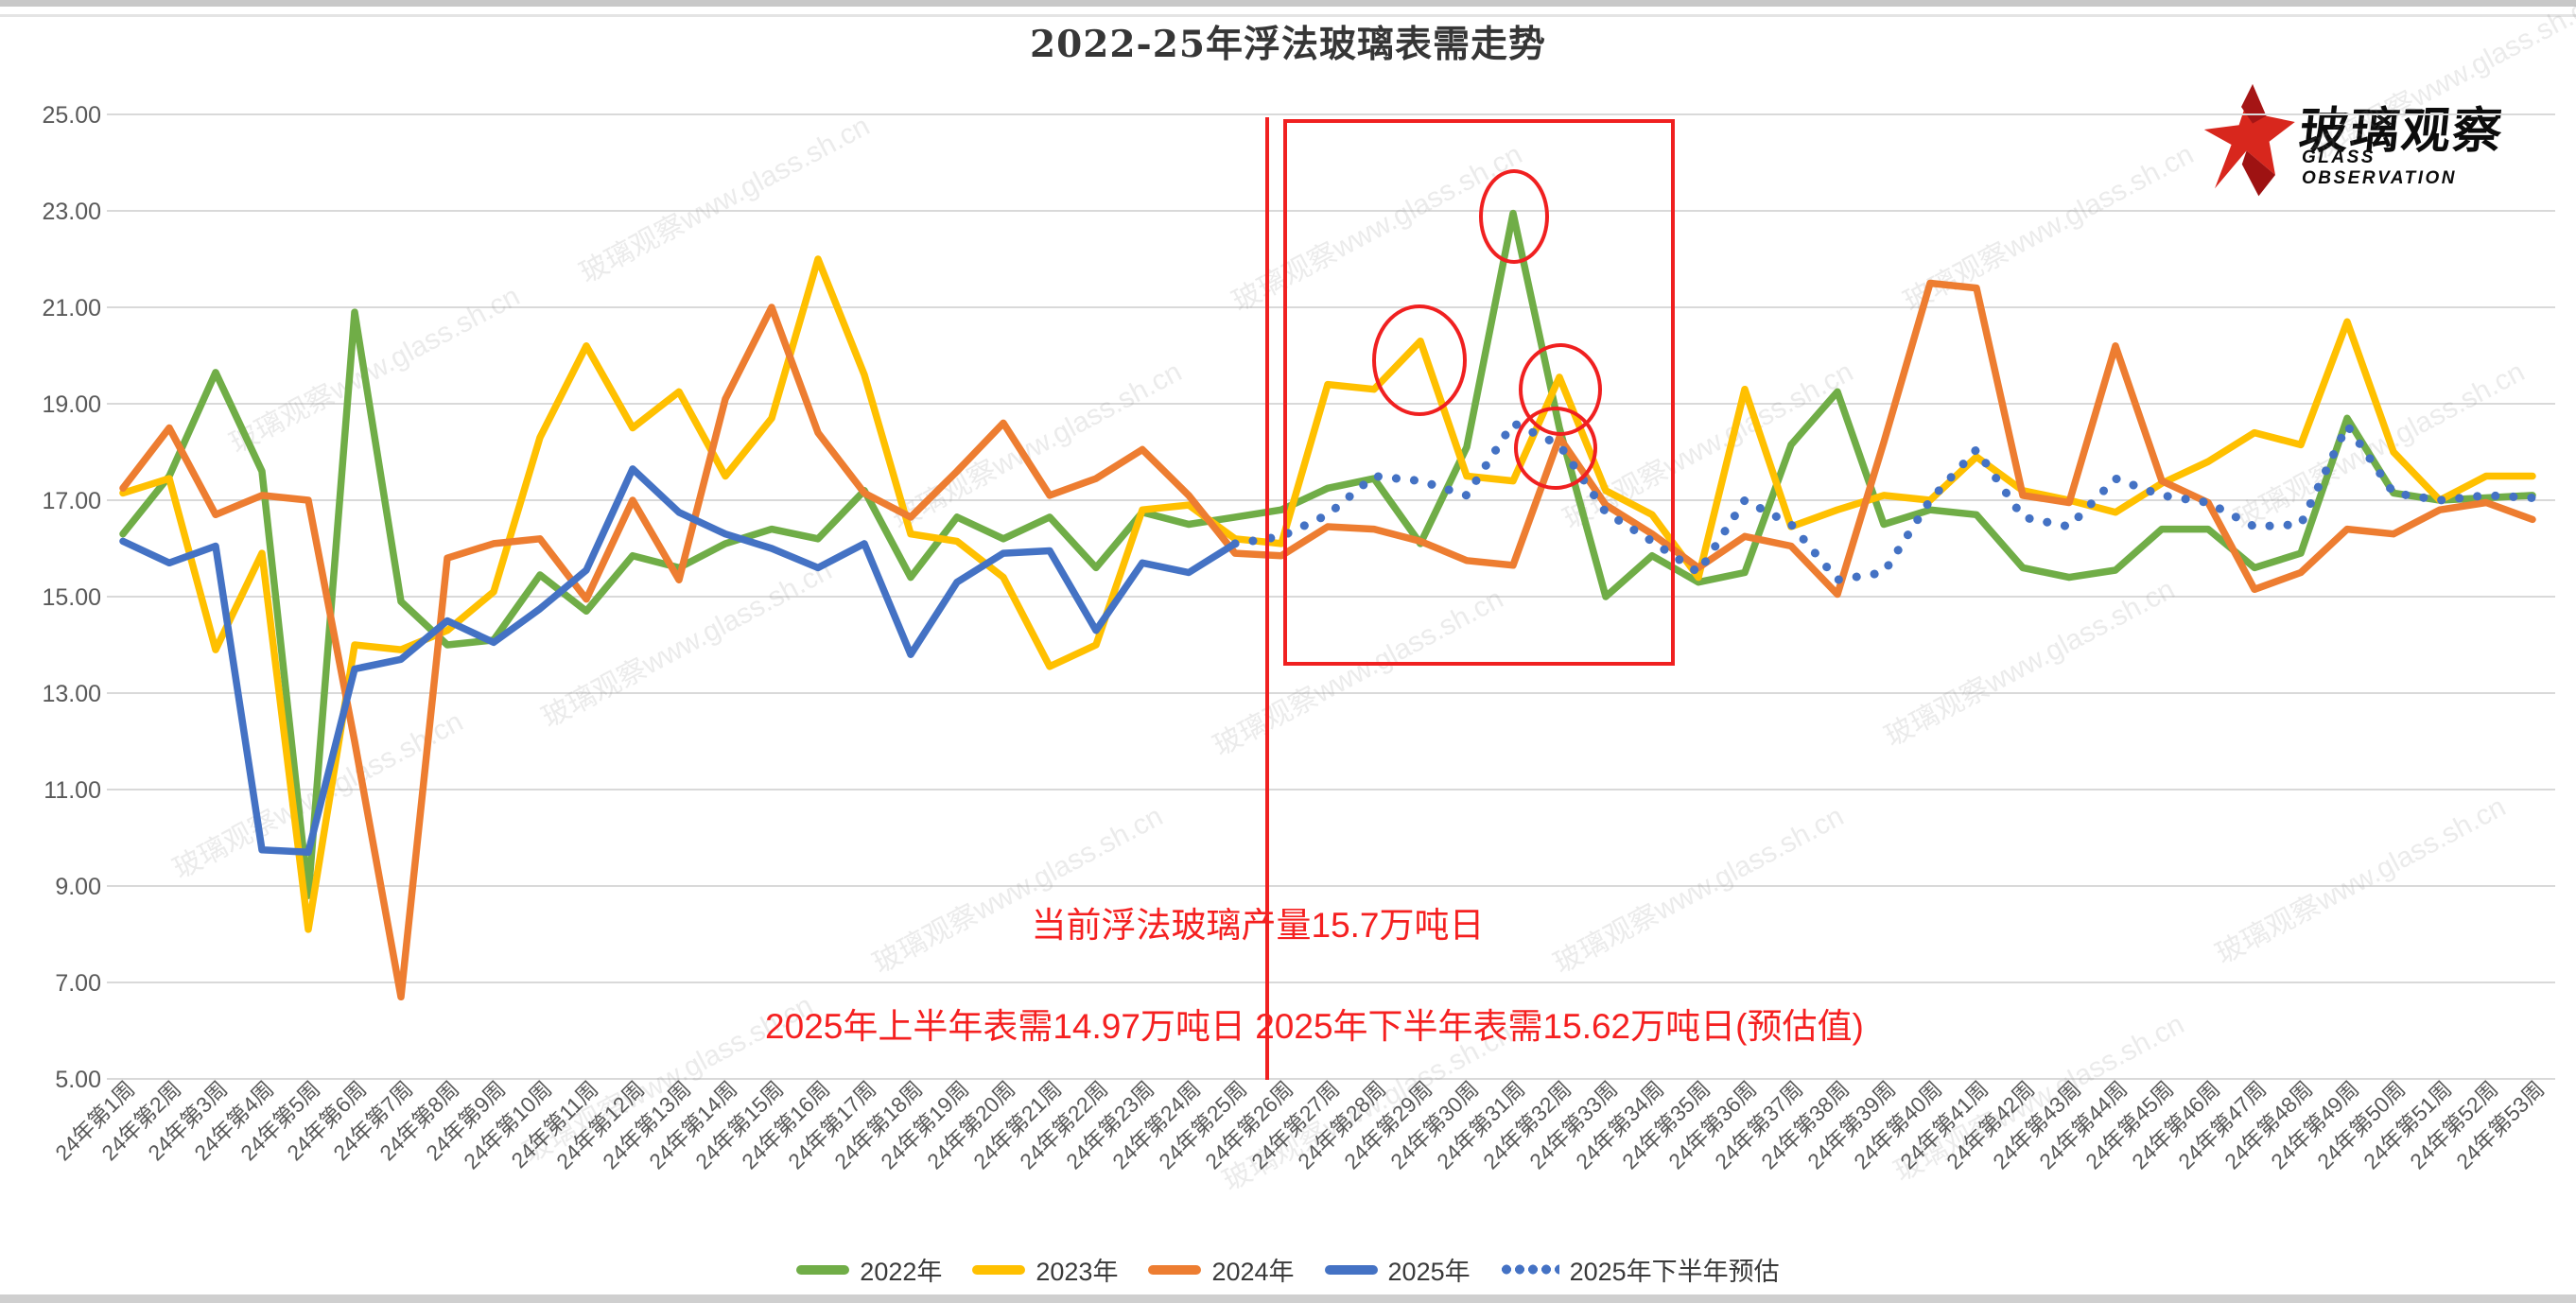 This screenshot has width=2576, height=1303. I want to click on y-tick-label: 23.00, so click(71, 212).